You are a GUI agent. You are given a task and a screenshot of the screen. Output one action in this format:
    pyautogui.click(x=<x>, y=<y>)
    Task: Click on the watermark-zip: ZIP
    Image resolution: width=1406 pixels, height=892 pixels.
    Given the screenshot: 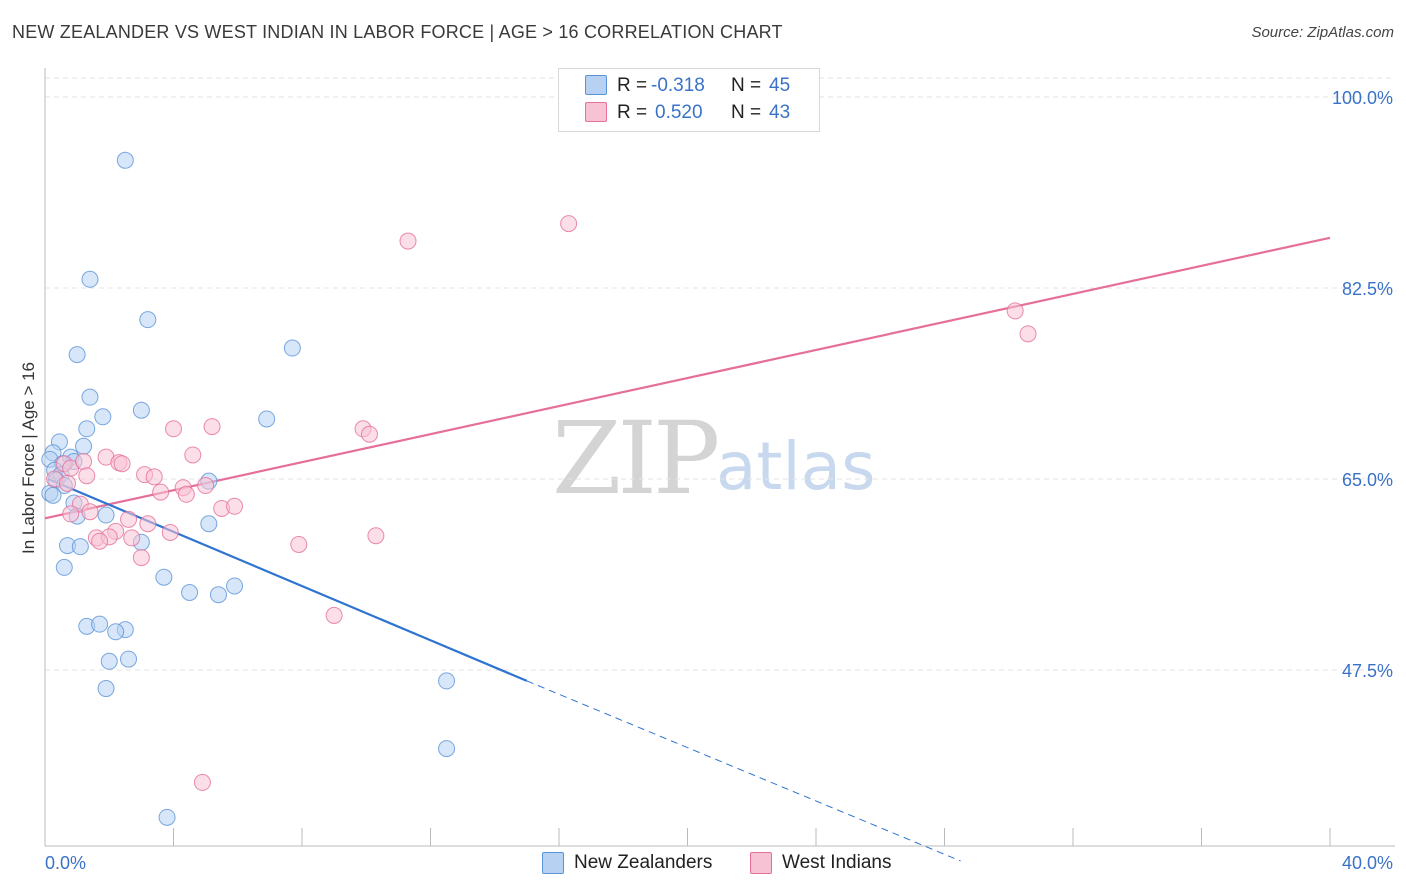 What is the action you would take?
    pyautogui.click(x=636, y=458)
    